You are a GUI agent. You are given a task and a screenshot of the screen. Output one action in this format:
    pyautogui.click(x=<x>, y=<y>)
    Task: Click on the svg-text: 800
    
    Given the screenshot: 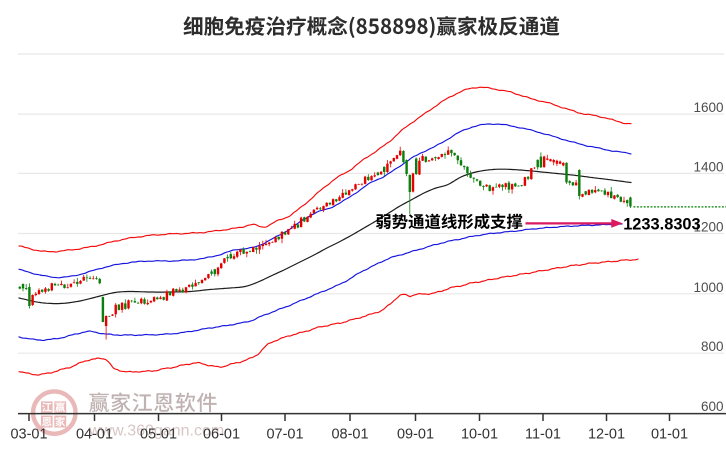 What is the action you would take?
    pyautogui.click(x=712, y=346)
    